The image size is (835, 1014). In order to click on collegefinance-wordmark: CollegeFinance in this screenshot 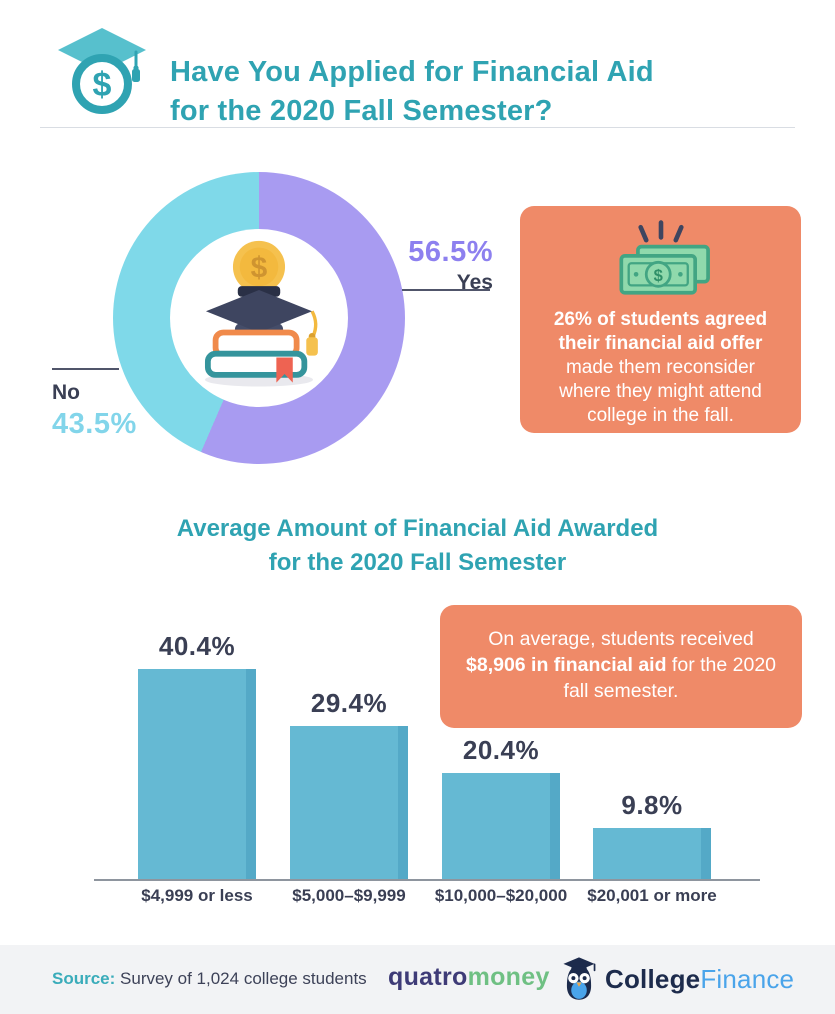, I will do `click(700, 978)`.